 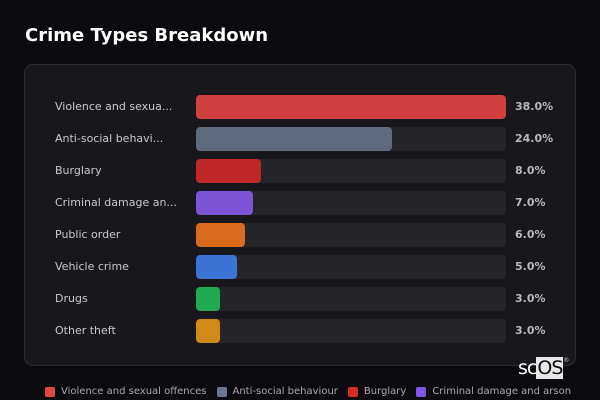 I want to click on bar-row: Burglary 8.0%, so click(x=300, y=171).